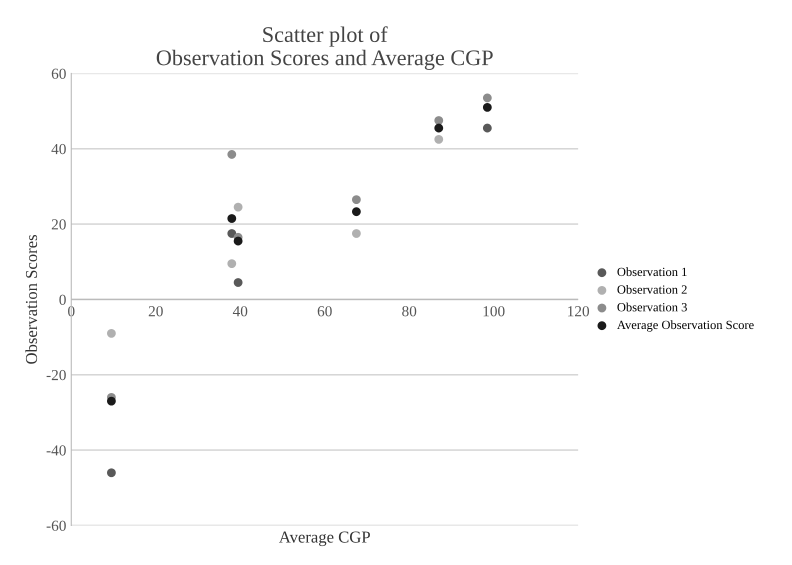  What do you see at coordinates (56, 375) in the screenshot?
I see `y-tick-label: -20` at bounding box center [56, 375].